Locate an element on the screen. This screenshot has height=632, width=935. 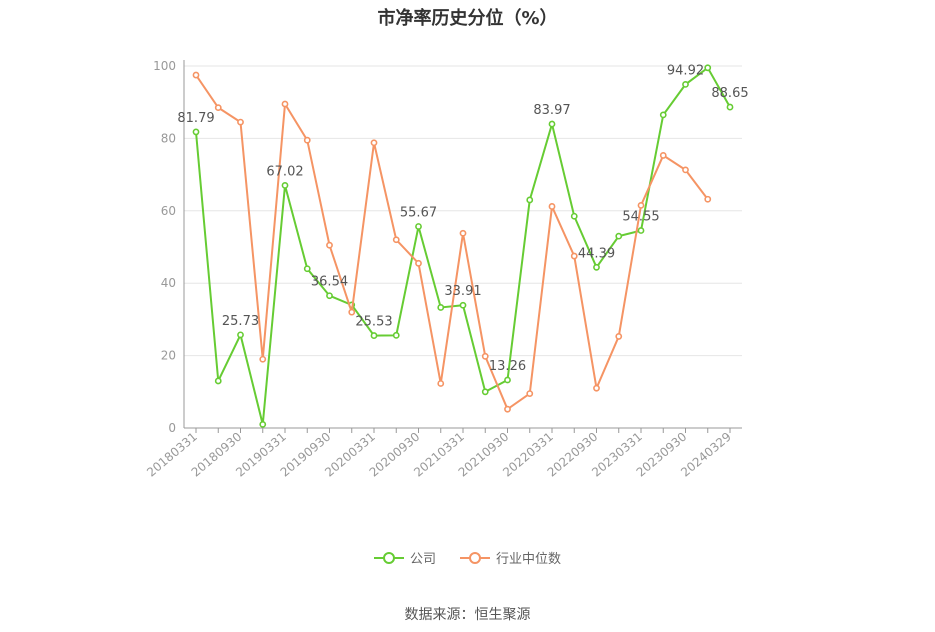
y-tick-label: 80 is located at coordinates (168, 138).